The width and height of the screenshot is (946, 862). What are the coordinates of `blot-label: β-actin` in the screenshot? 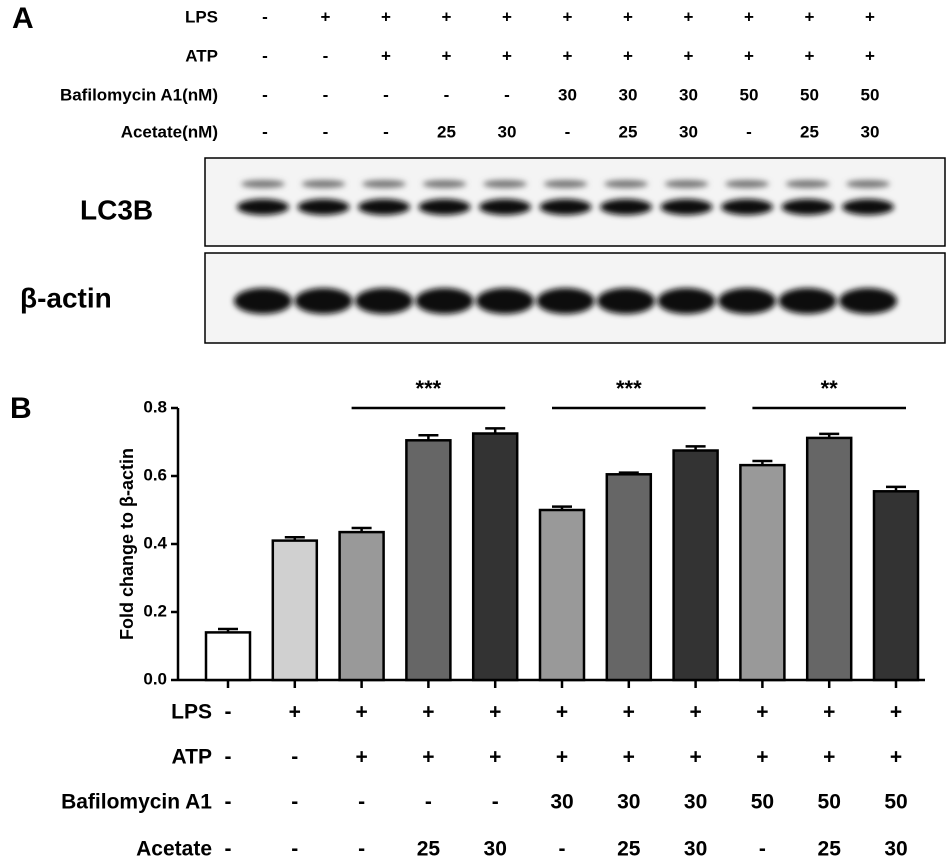 It's located at (66, 297).